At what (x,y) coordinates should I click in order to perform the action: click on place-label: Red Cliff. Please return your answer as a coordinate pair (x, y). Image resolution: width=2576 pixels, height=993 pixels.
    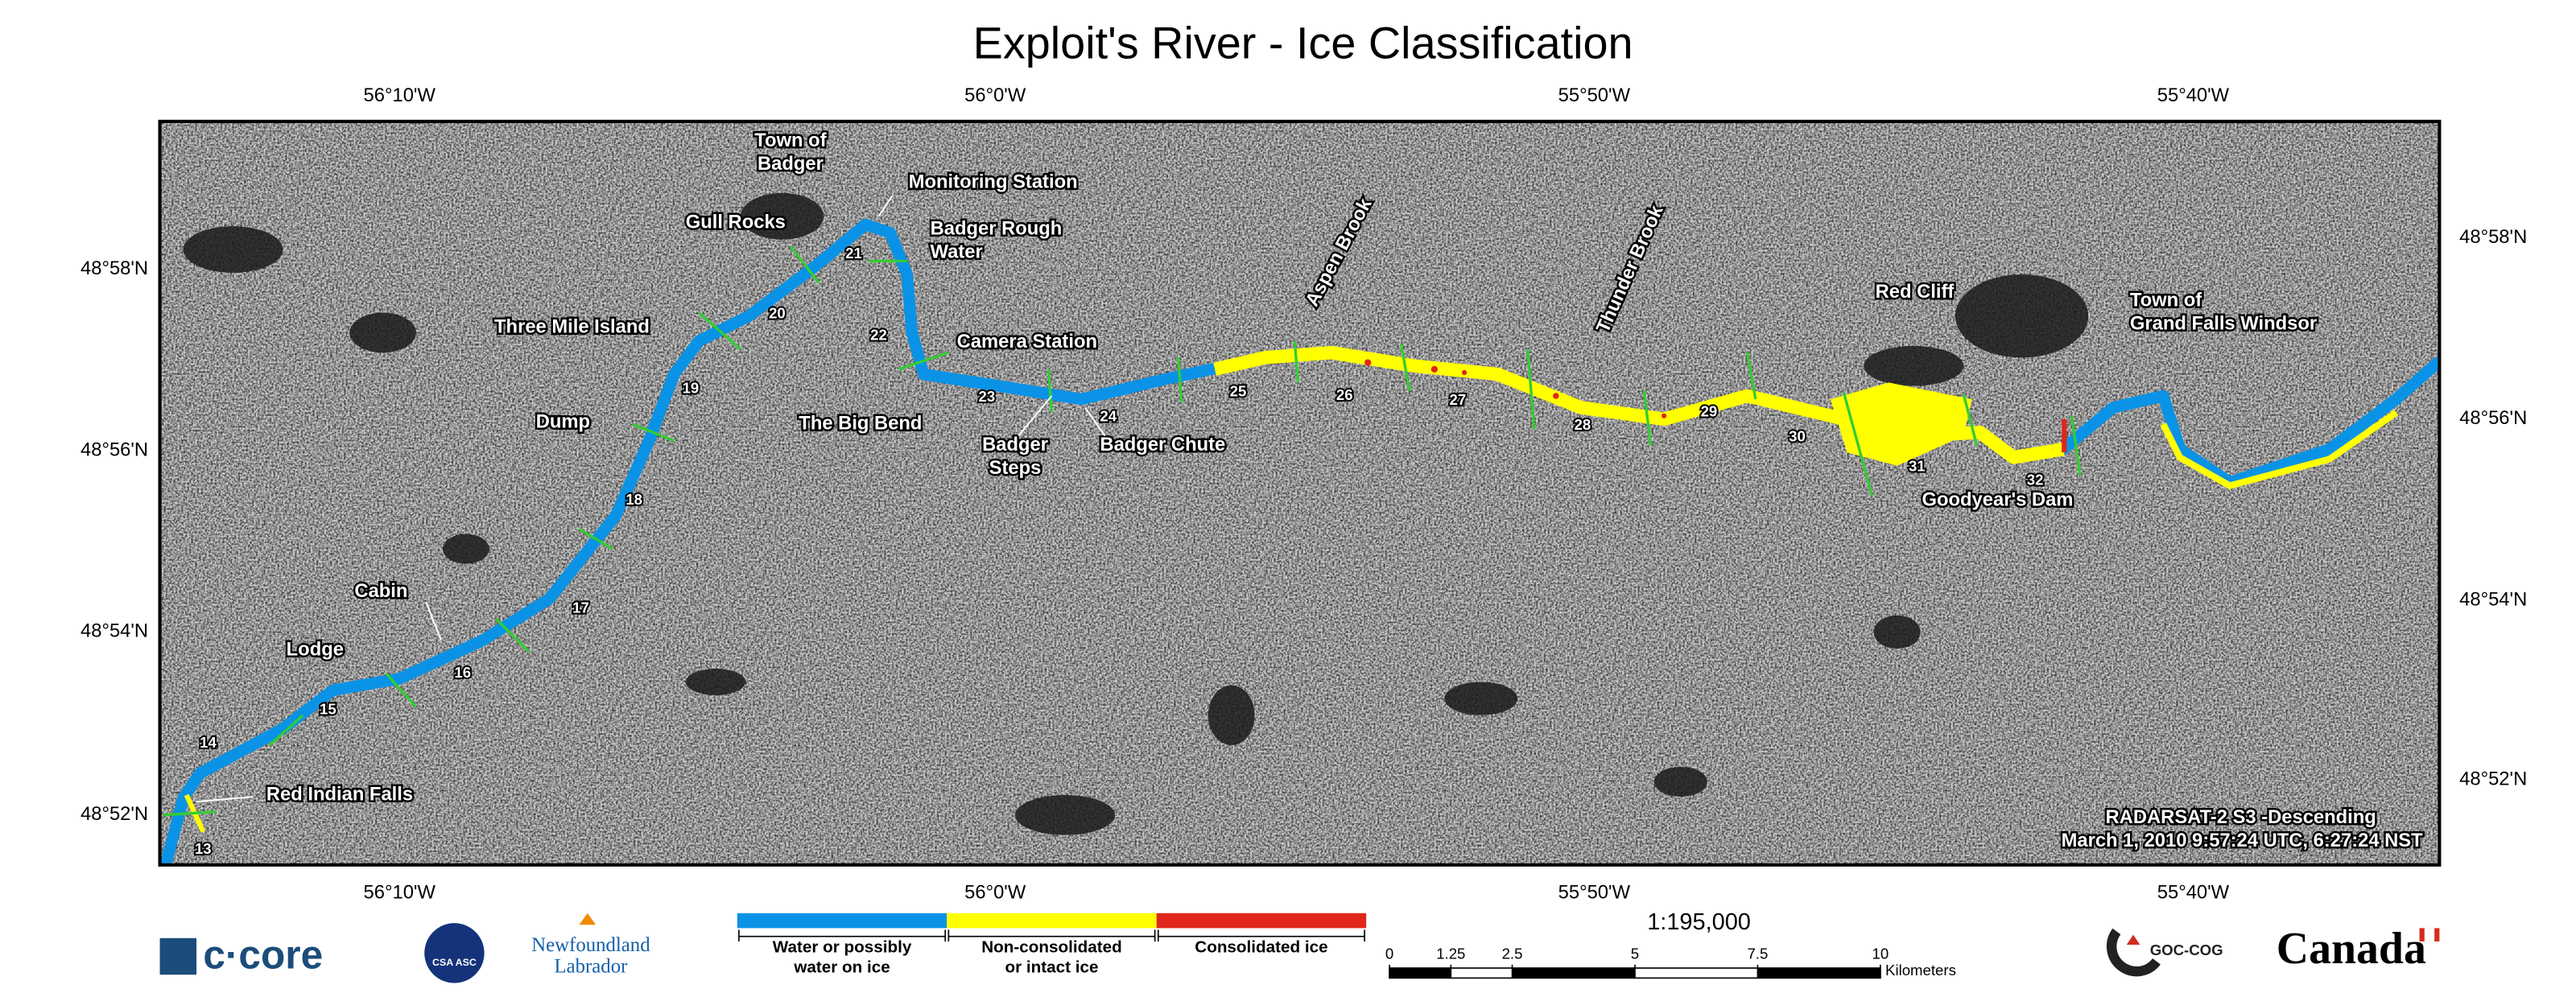
    Looking at the image, I should click on (1915, 292).